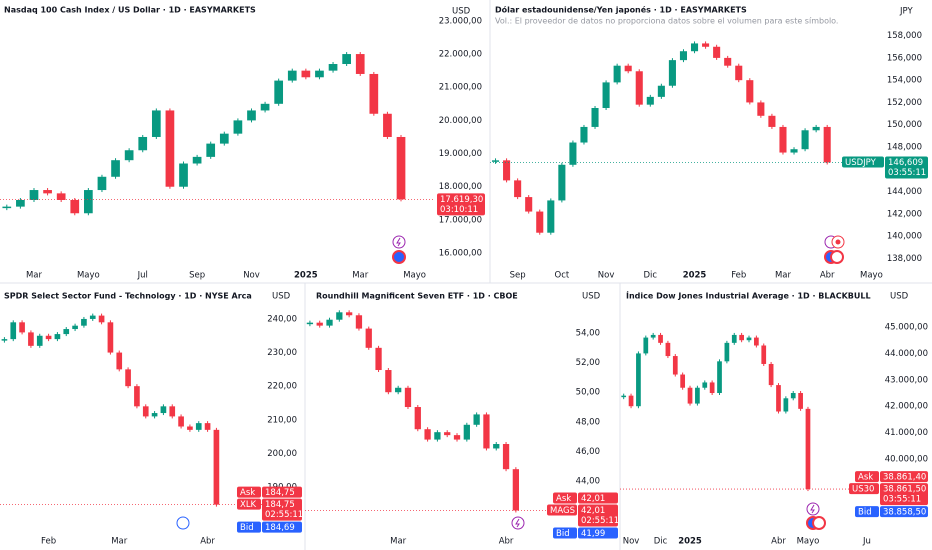 The height and width of the screenshot is (550, 932). I want to click on y-tick-label: 150,000, so click(904, 125).